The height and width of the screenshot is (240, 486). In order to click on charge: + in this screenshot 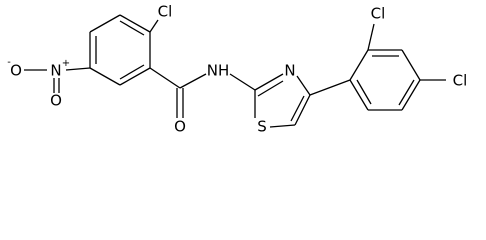, I will do `click(66, 63)`.